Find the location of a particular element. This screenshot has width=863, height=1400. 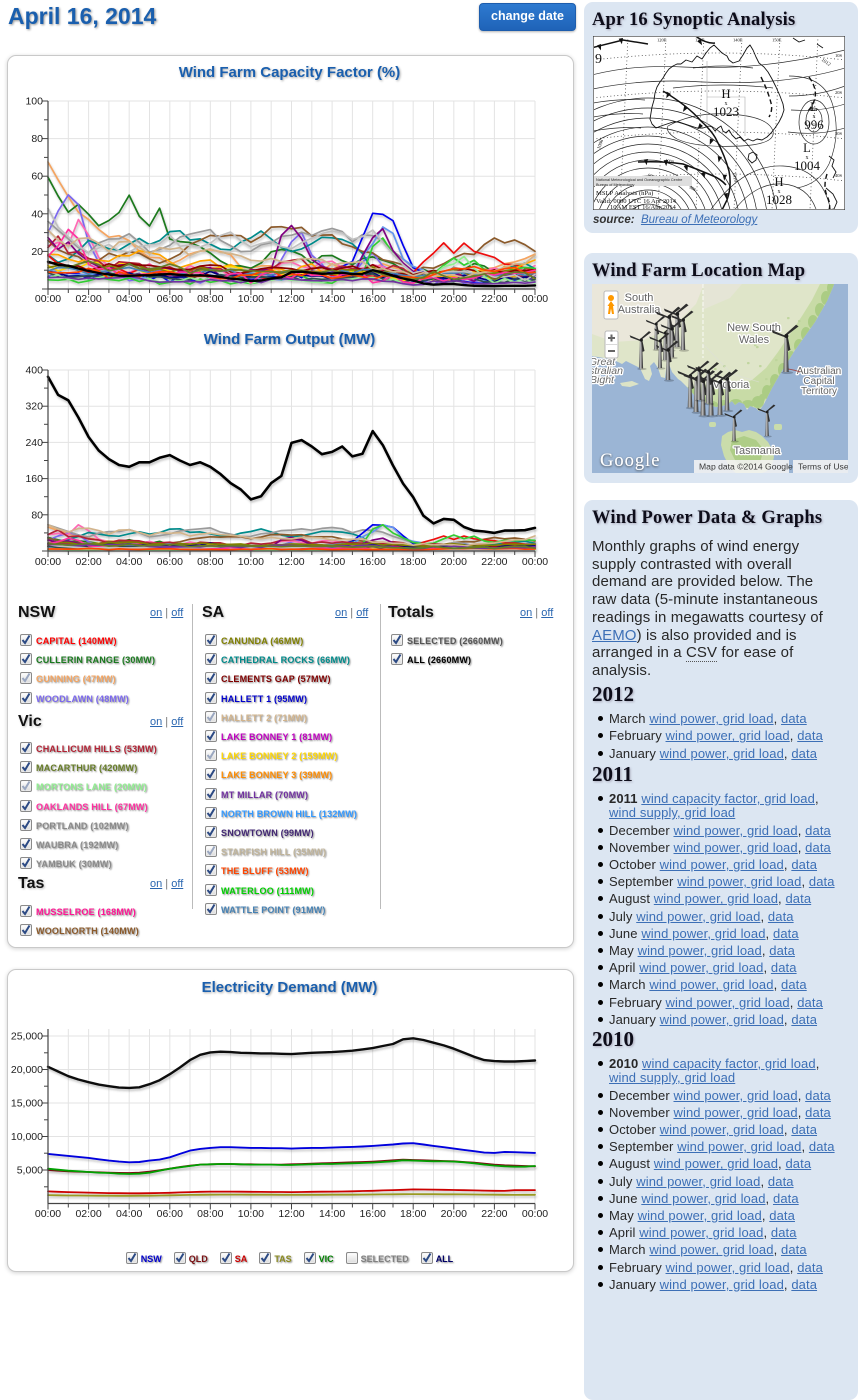

svg-text: Australian is located at coordinates (819, 371).